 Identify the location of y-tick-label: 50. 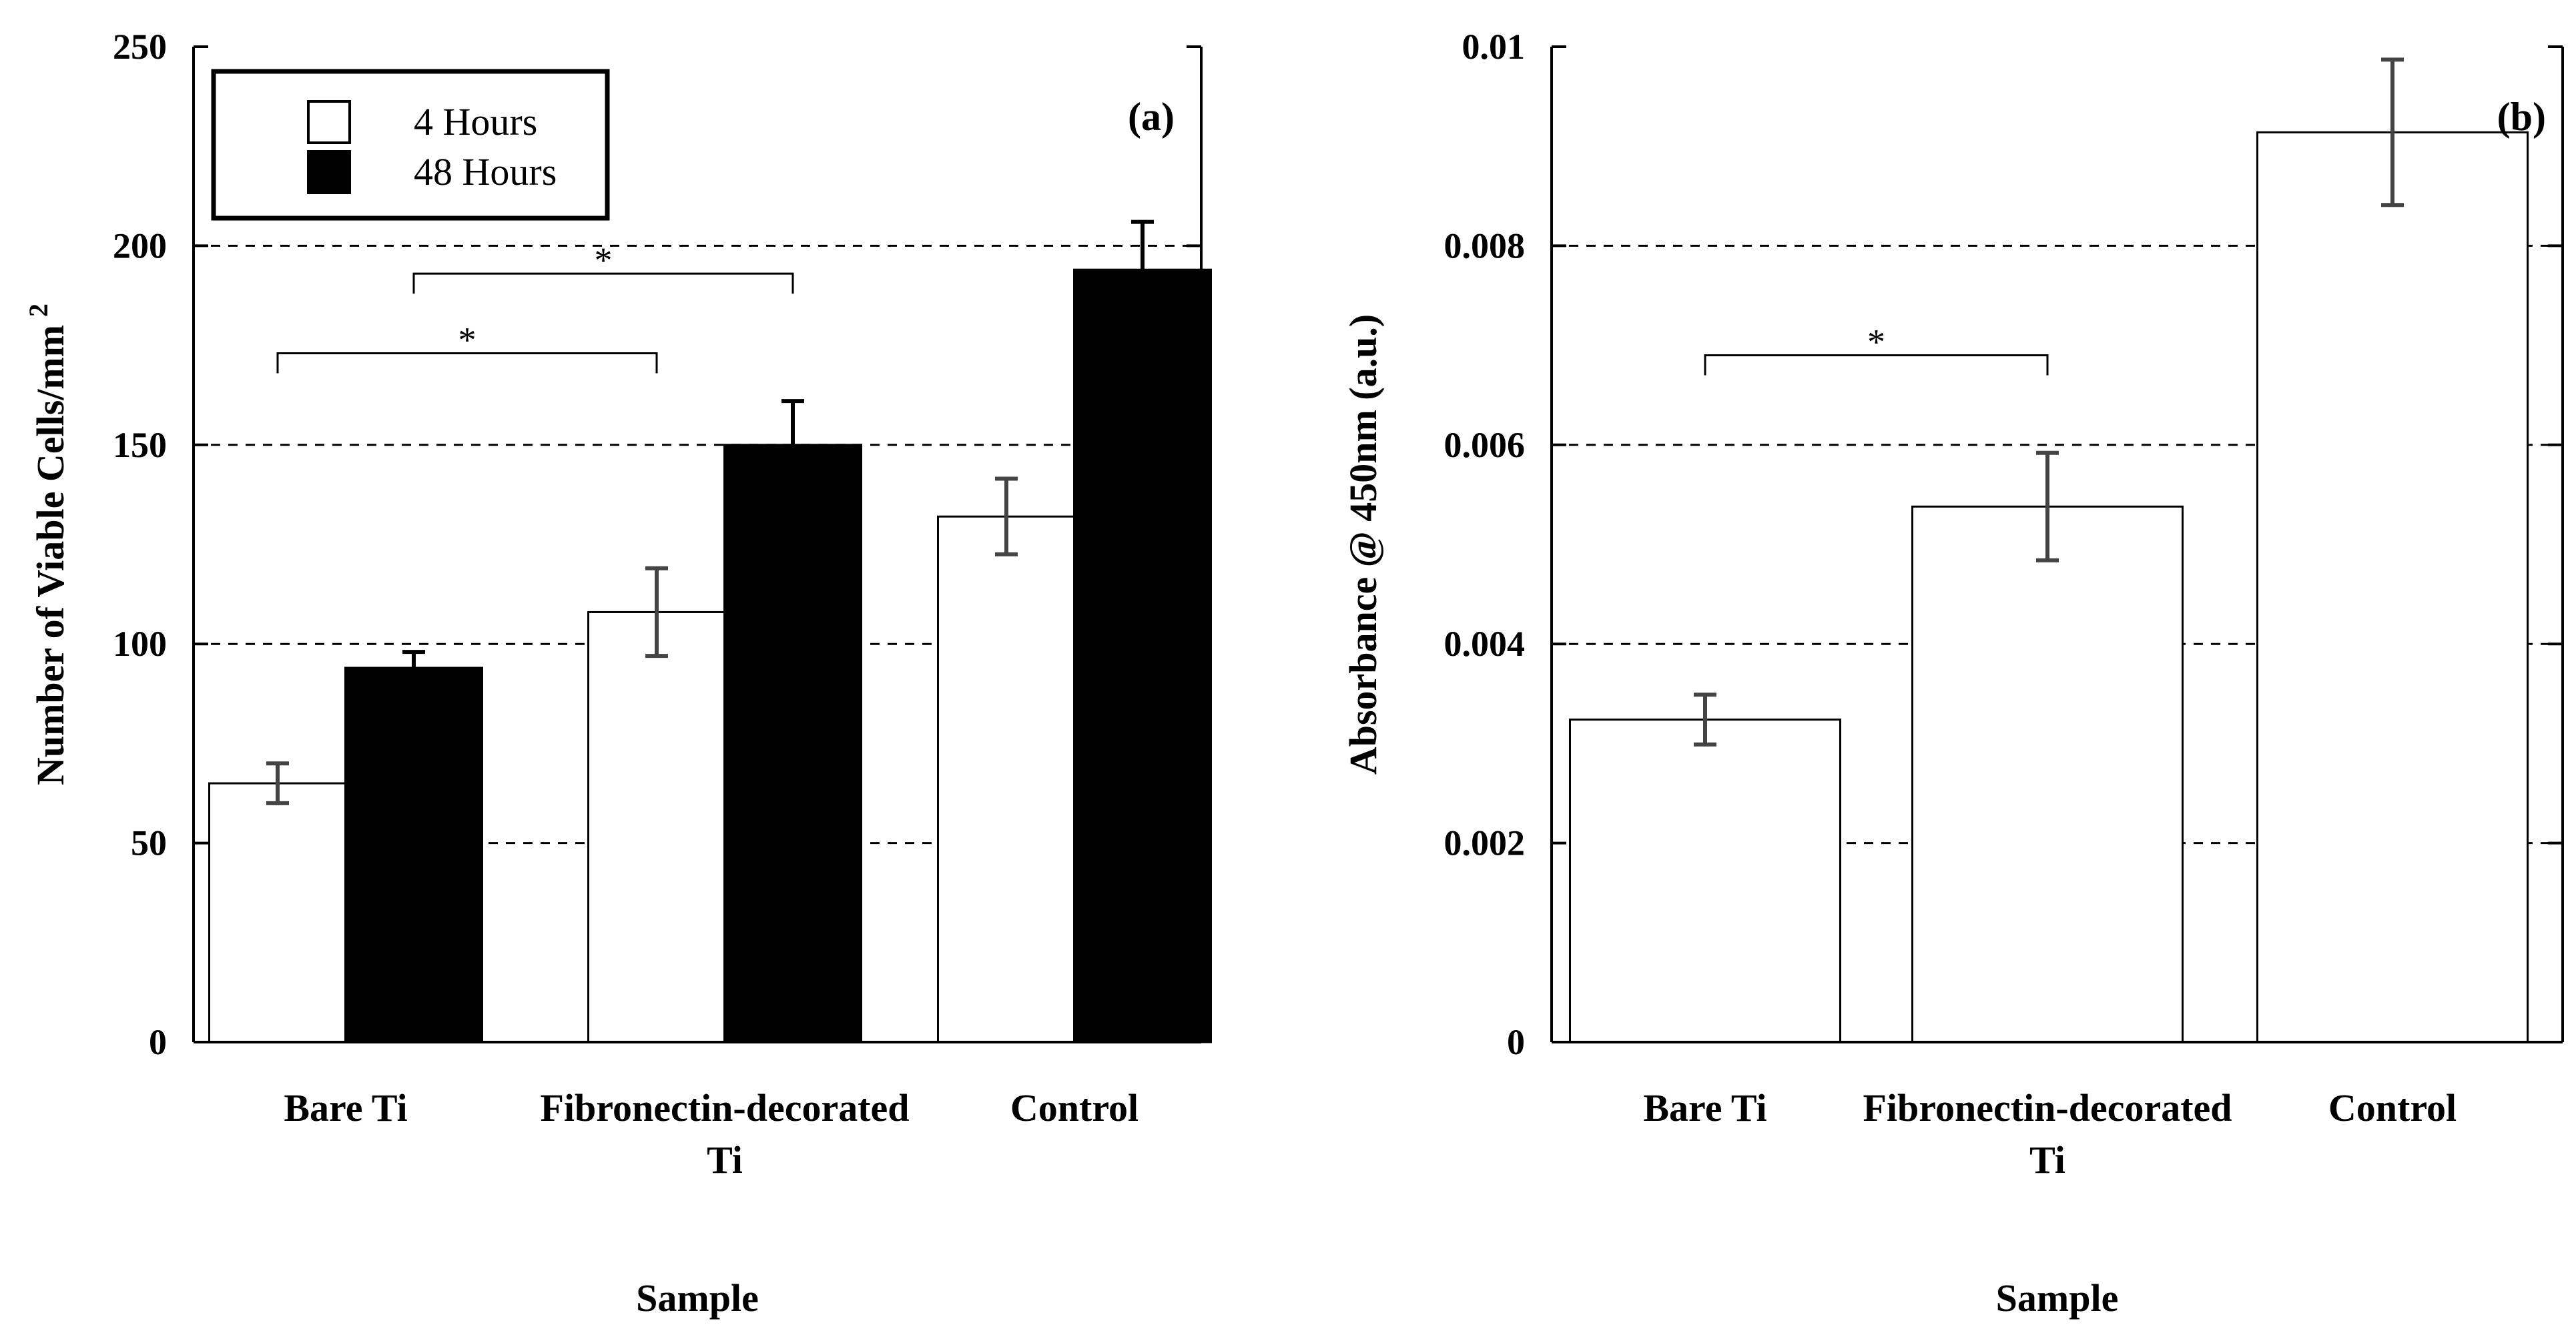
(149, 843).